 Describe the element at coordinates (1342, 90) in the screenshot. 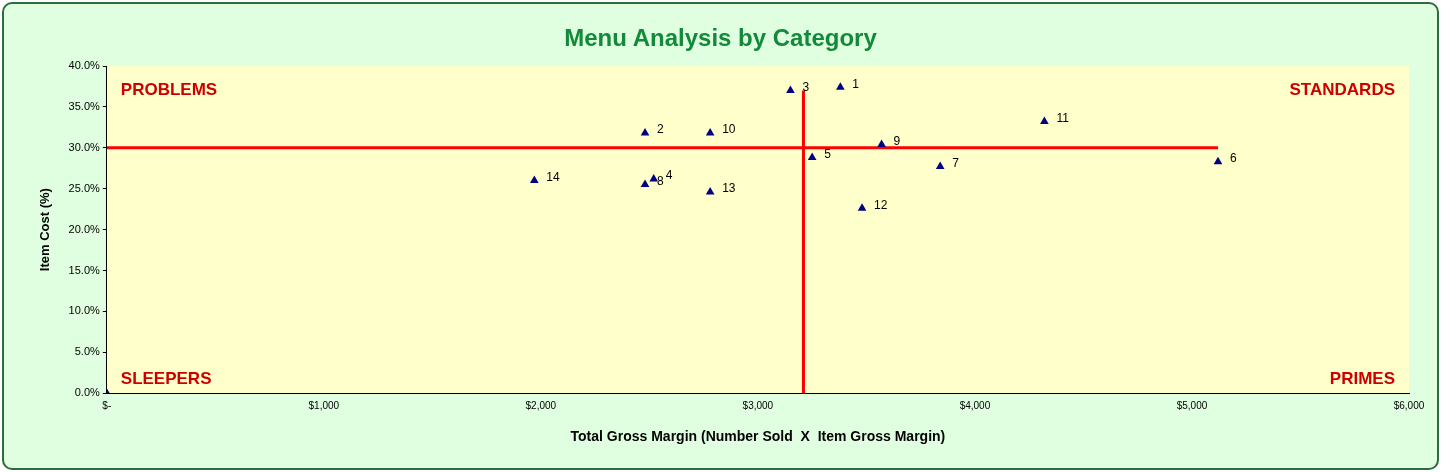

I see `annotation: STANDARDS` at that location.